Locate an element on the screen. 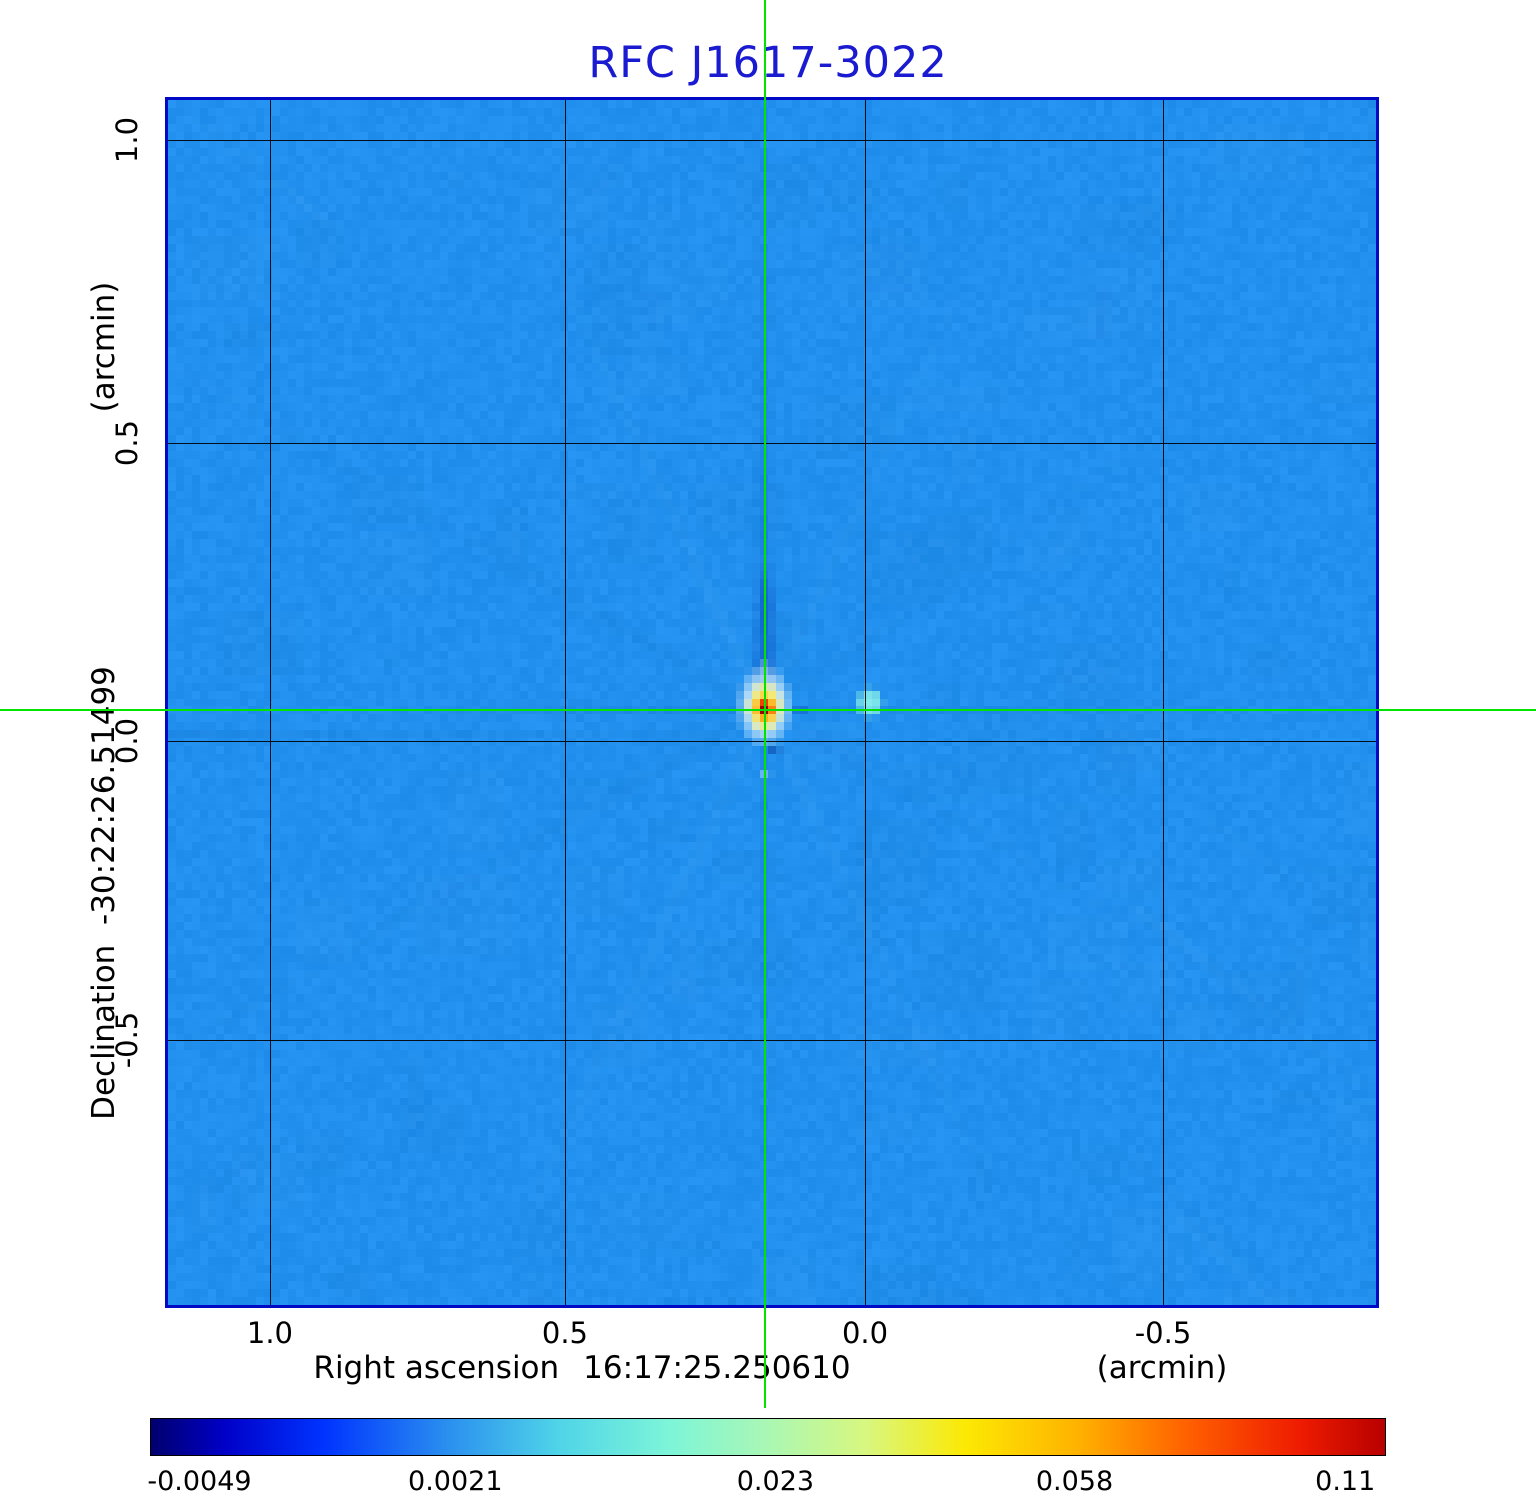  x-tick-label: 0.0 is located at coordinates (865, 1333).